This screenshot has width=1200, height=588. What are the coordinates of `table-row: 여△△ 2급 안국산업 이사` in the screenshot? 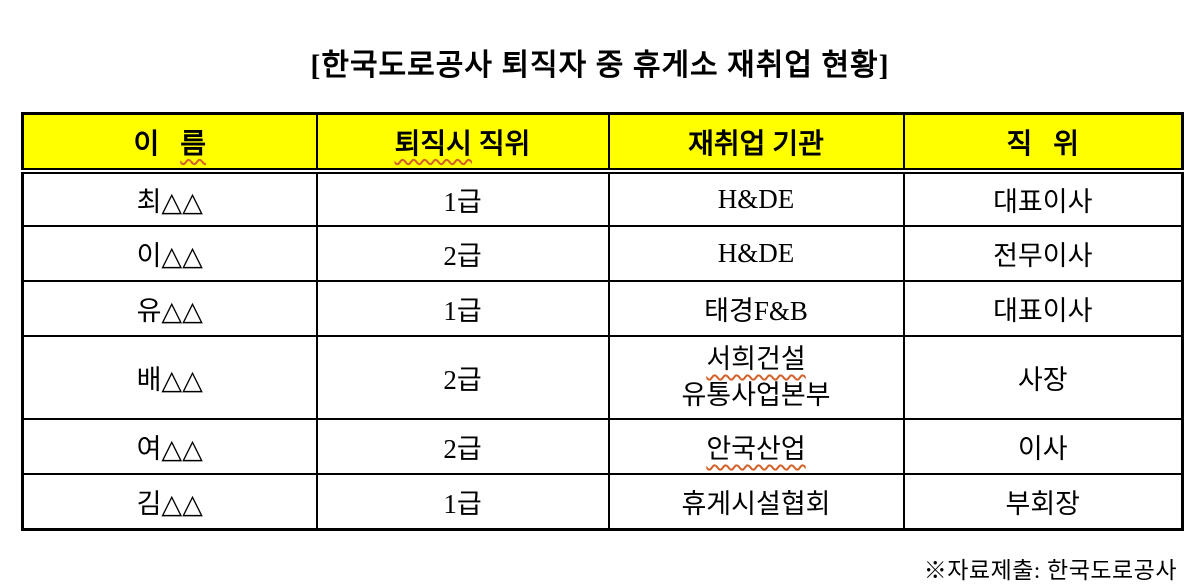 It's located at (602, 446).